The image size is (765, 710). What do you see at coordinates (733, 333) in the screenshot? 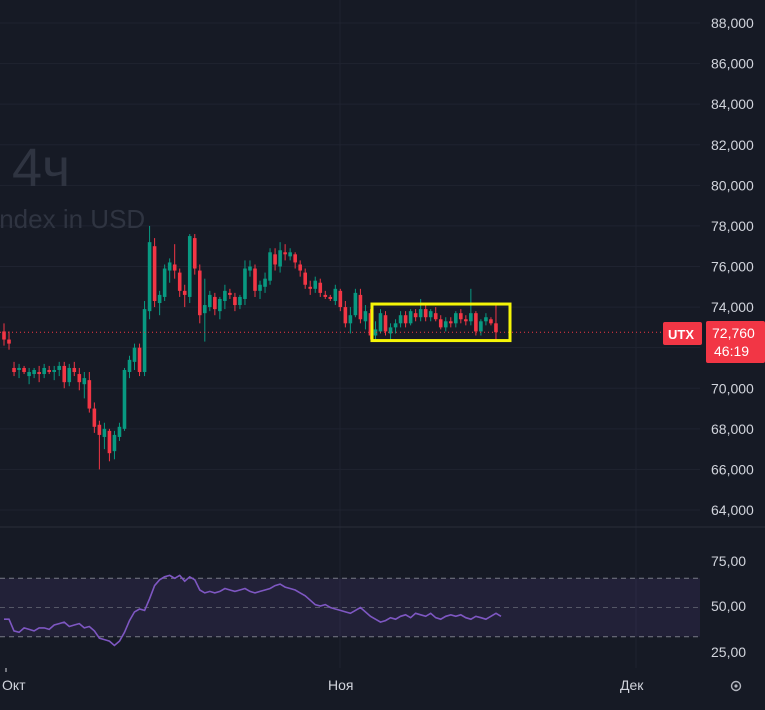
I see `last-price-value: 72,760` at bounding box center [733, 333].